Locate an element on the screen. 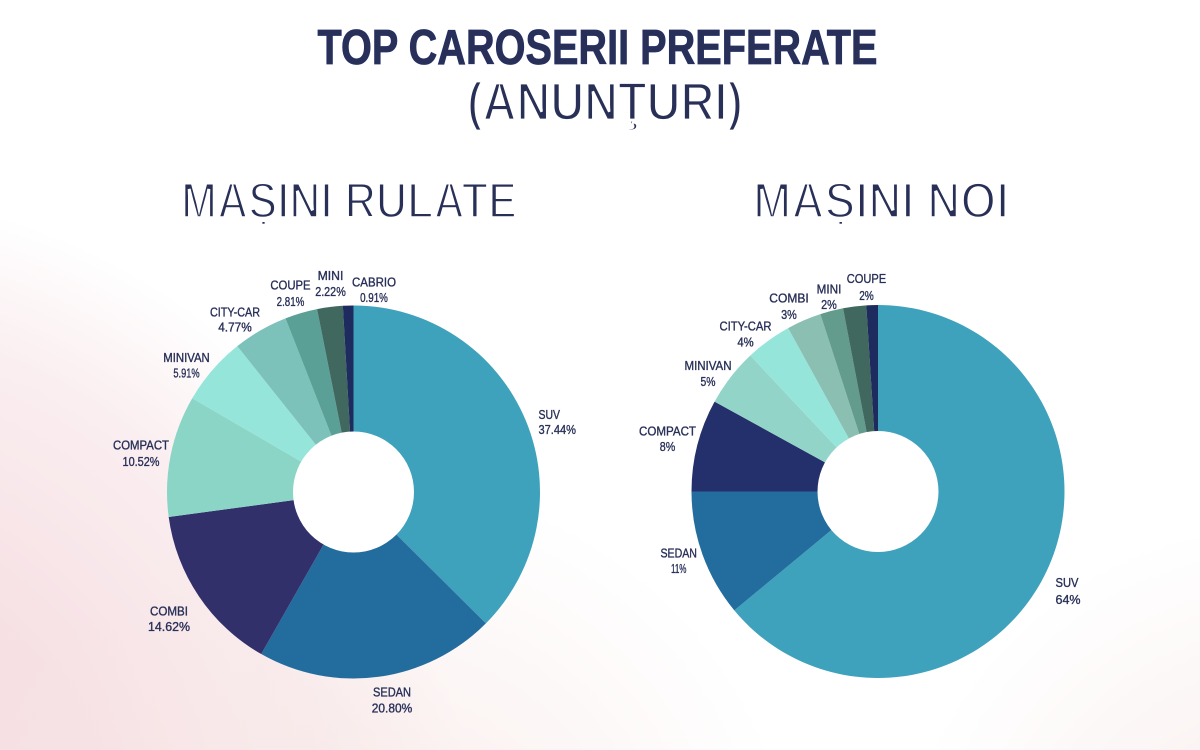  svg-text: 2.22% is located at coordinates (330, 292).